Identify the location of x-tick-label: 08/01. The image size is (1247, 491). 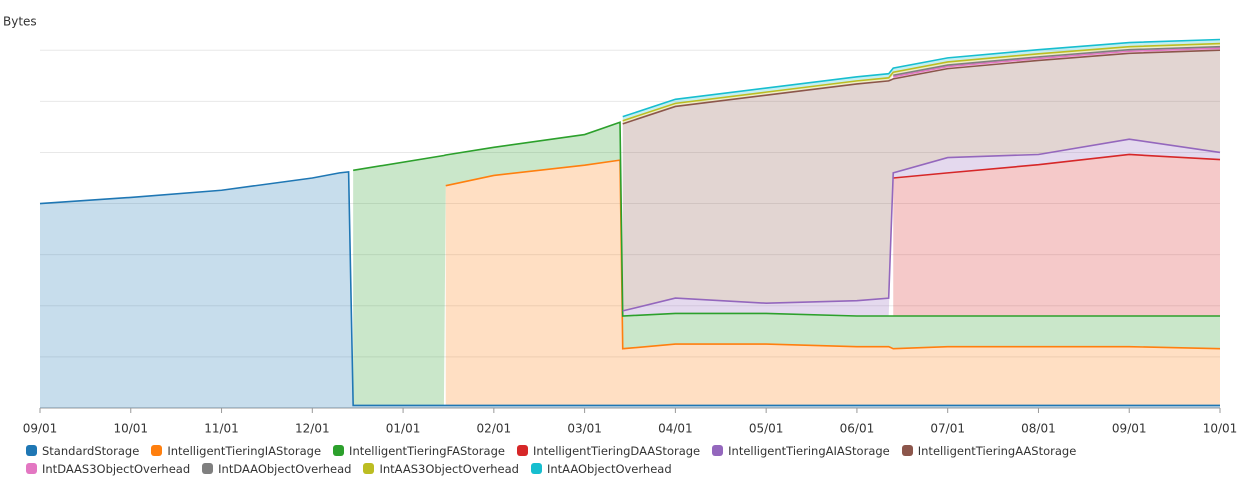
(1038, 429).